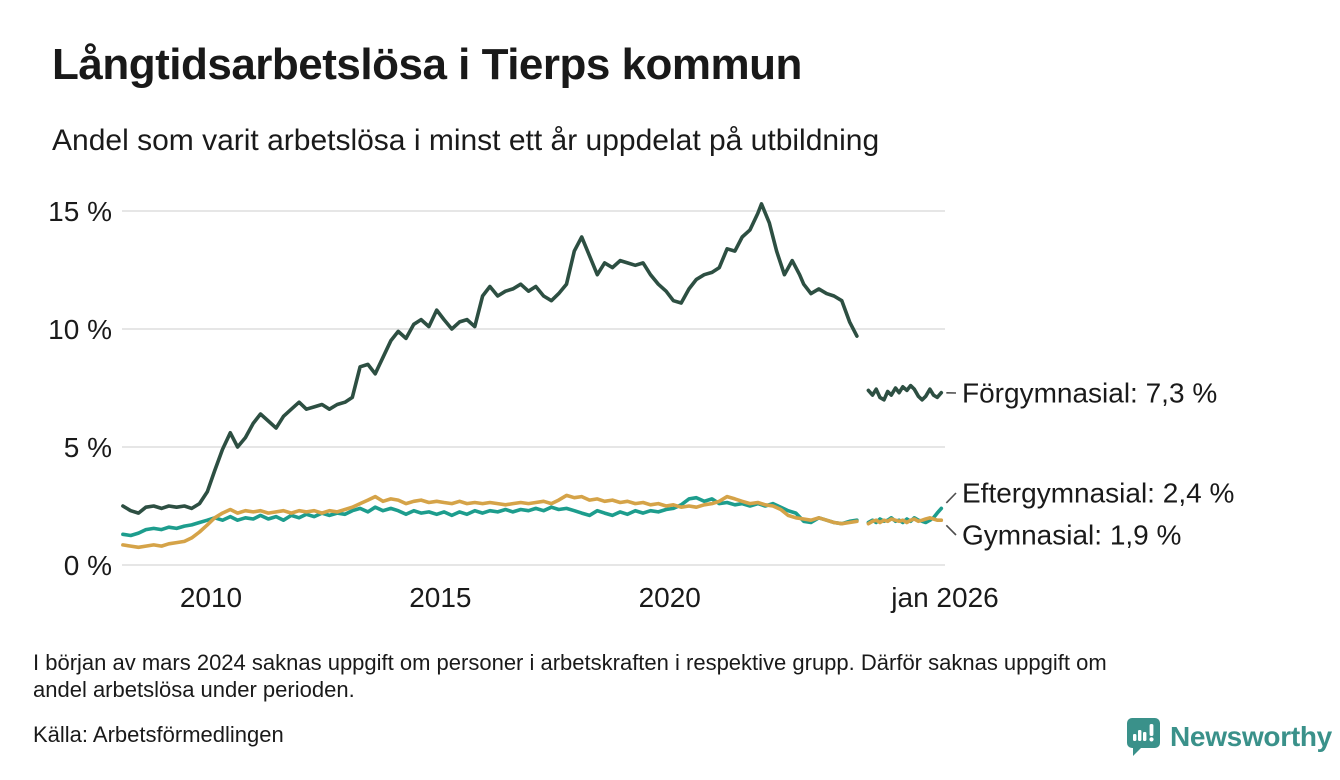 This screenshot has height=780, width=1340. What do you see at coordinates (1089, 393) in the screenshot?
I see `series-end-label-förgymnasial: Förgymnasial: 7,3 %` at bounding box center [1089, 393].